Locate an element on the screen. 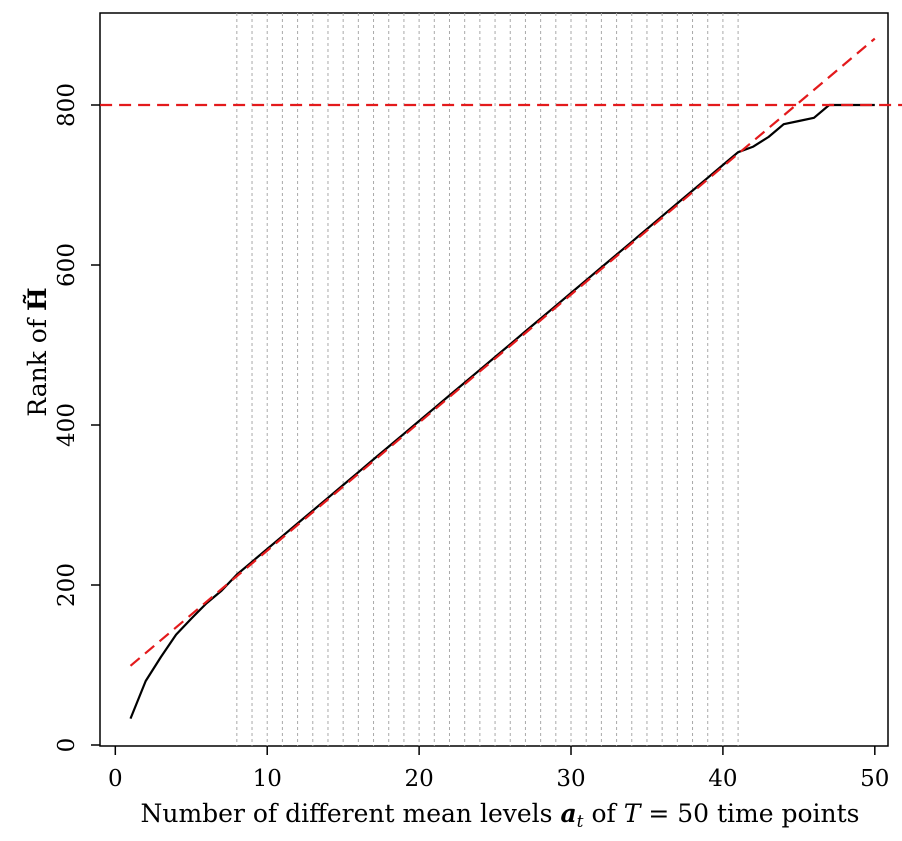 This screenshot has width=902, height=841. y-axis-title: Rank of H̃ is located at coordinates (37, 351).